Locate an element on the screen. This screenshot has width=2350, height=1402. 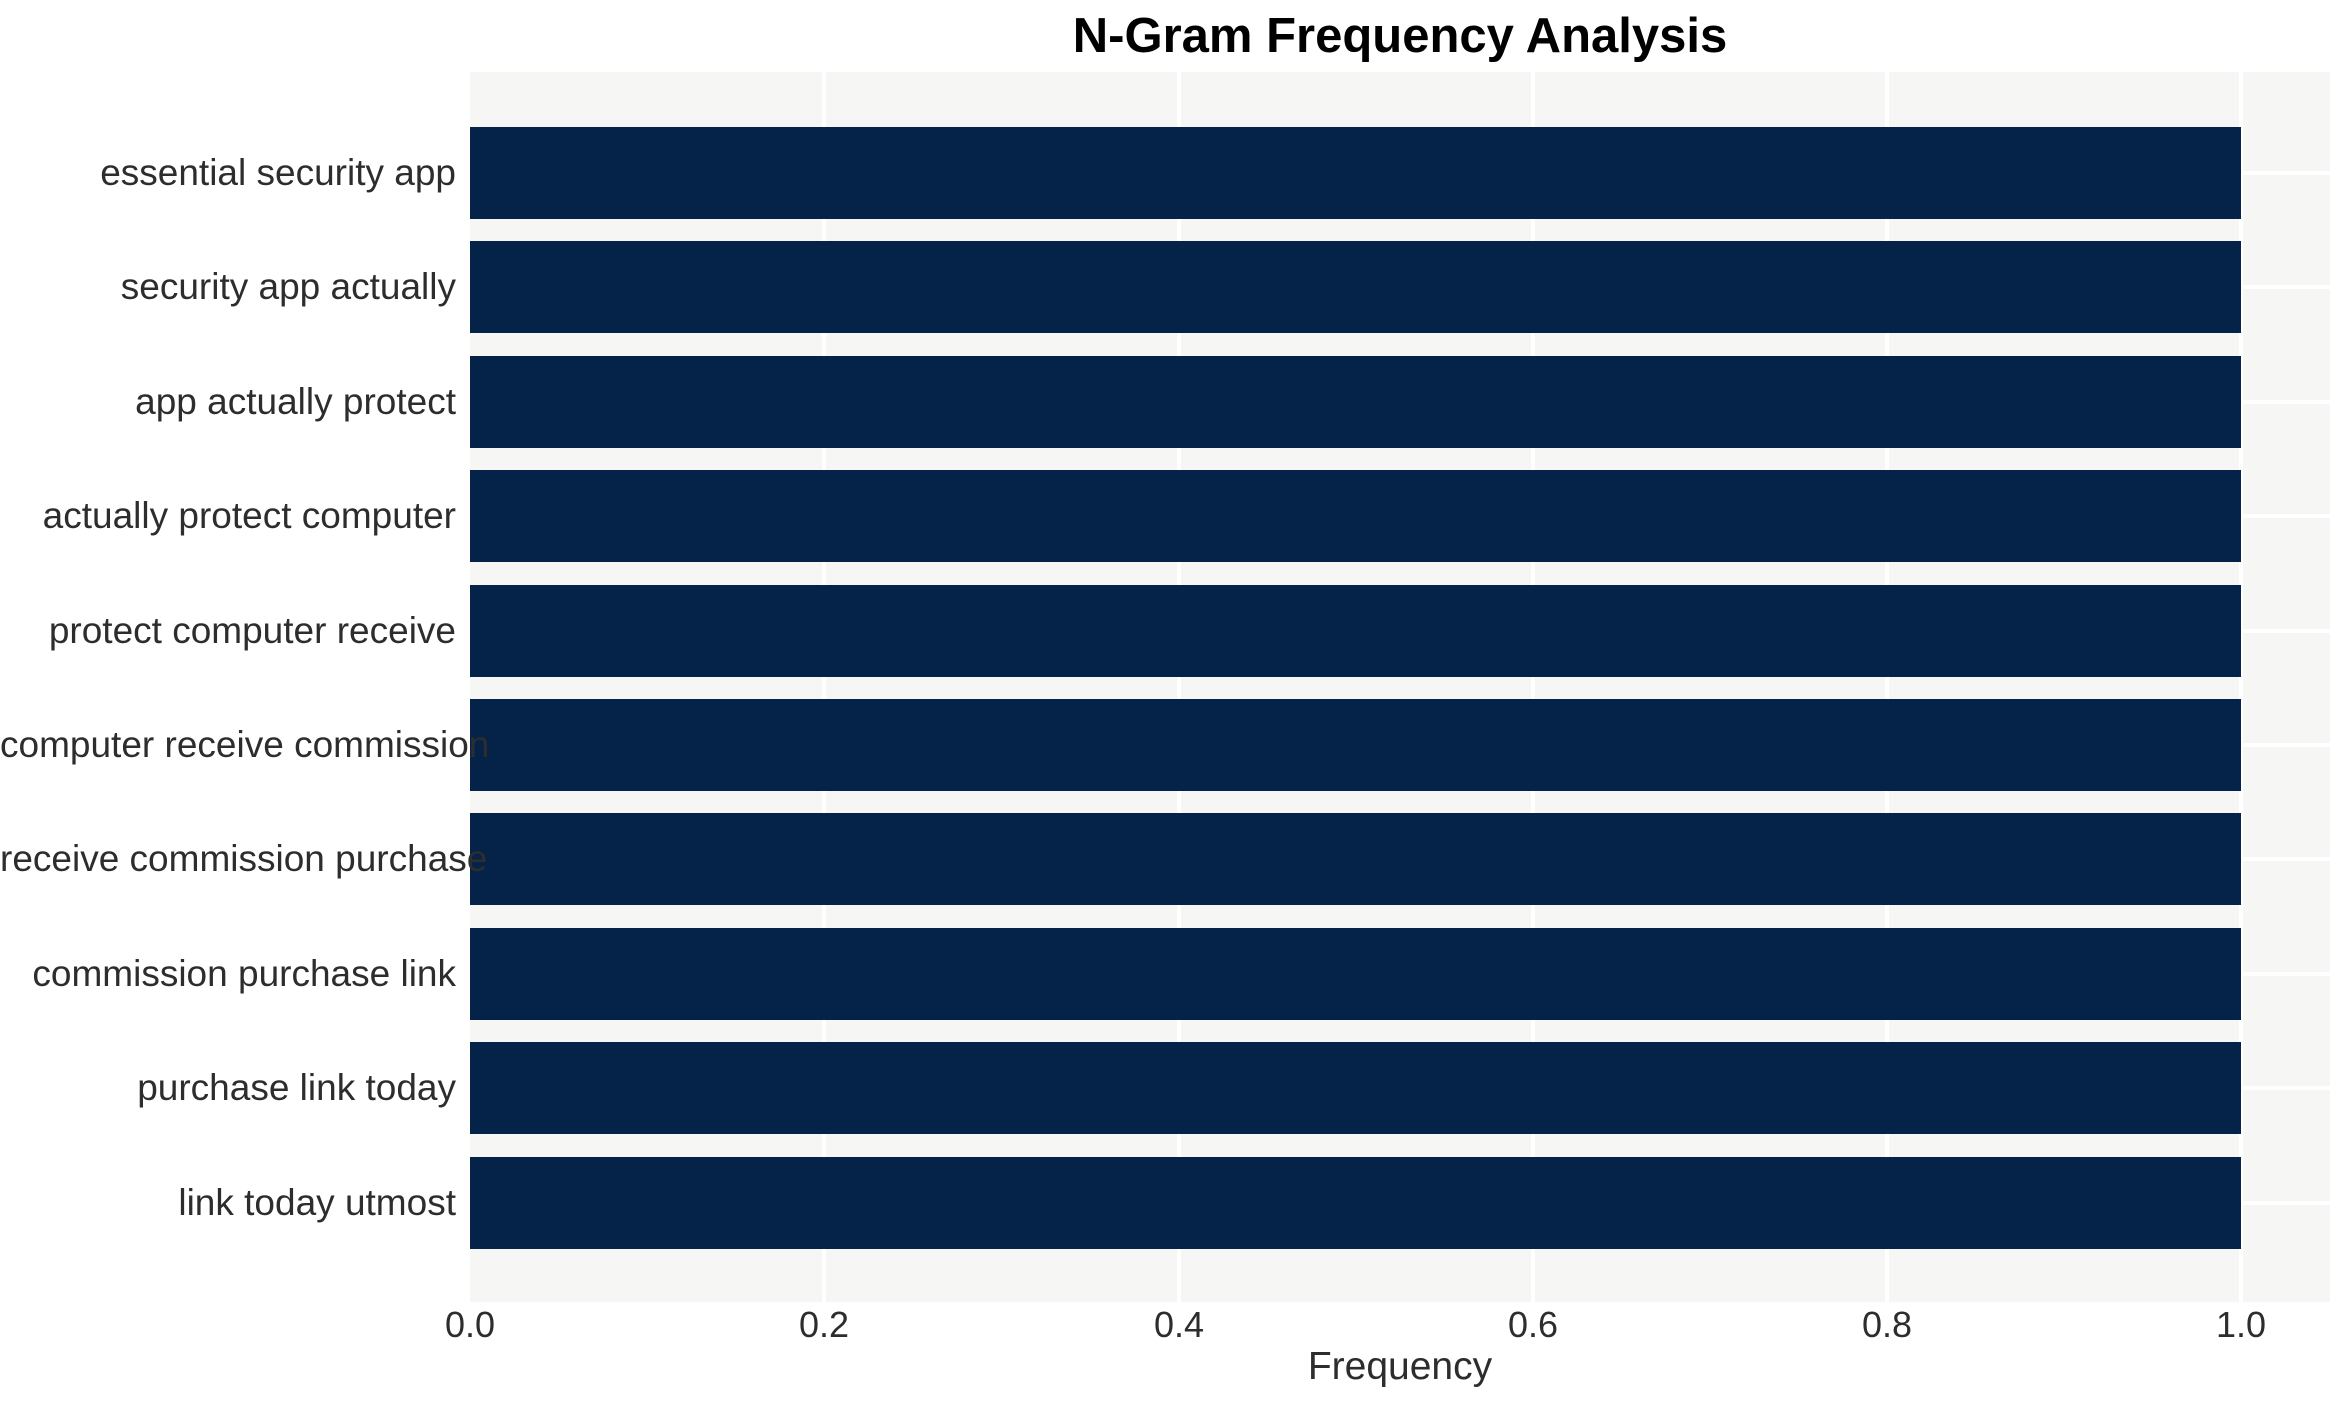
y-tick-label: purchase link today is located at coordinates (296, 1087).